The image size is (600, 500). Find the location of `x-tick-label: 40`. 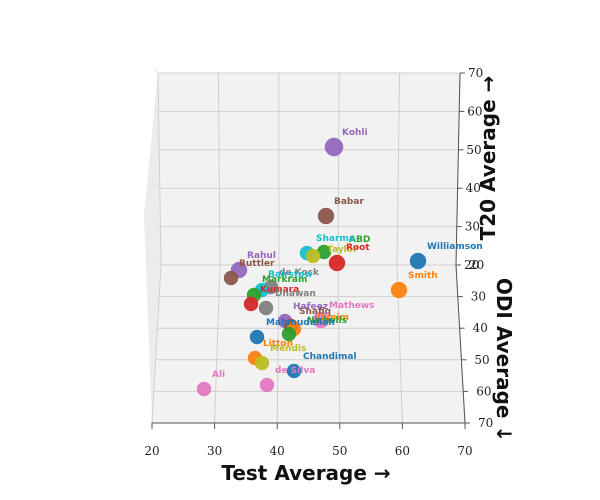

x-tick-label: 40 is located at coordinates (277, 451).